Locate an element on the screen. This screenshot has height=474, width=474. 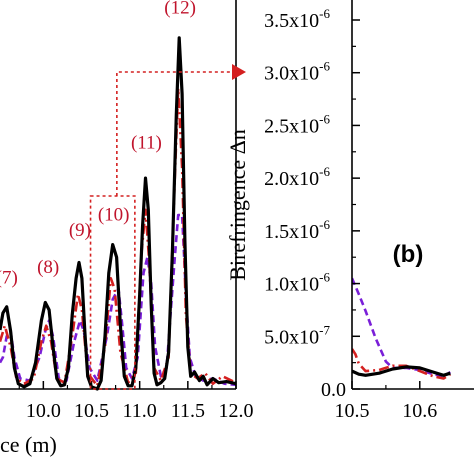
y-tick-base: 2.0x10 is located at coordinates (291, 179).